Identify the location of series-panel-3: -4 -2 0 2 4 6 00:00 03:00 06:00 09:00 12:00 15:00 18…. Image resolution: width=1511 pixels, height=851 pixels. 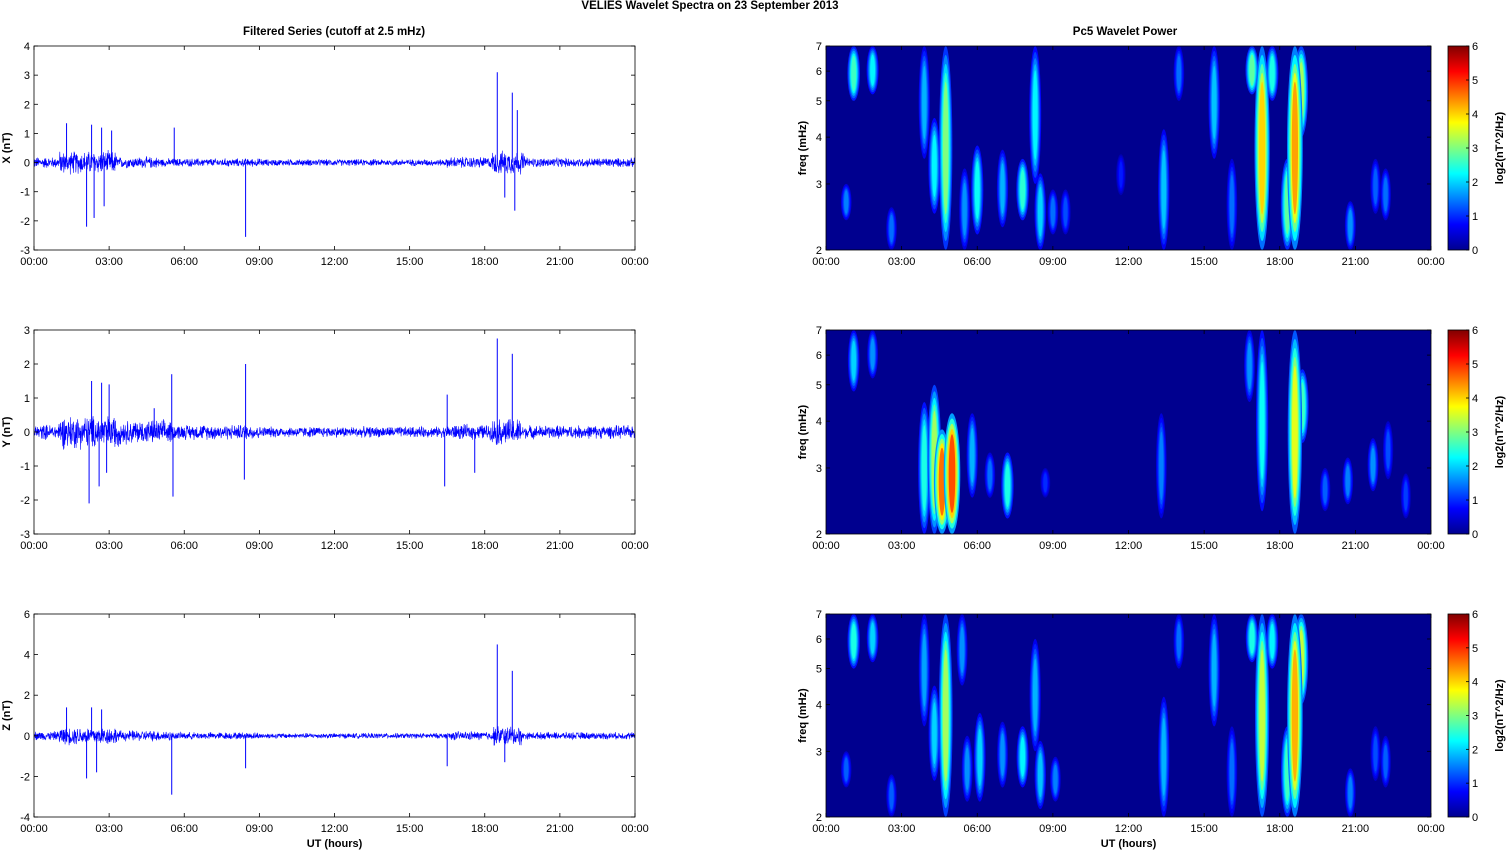
(325, 729).